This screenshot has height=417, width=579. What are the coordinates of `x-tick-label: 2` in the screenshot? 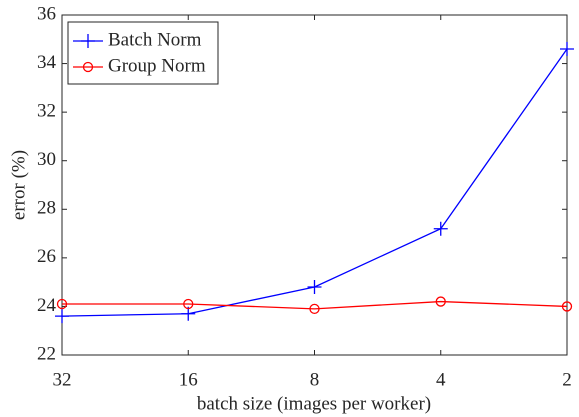 It's located at (567, 379).